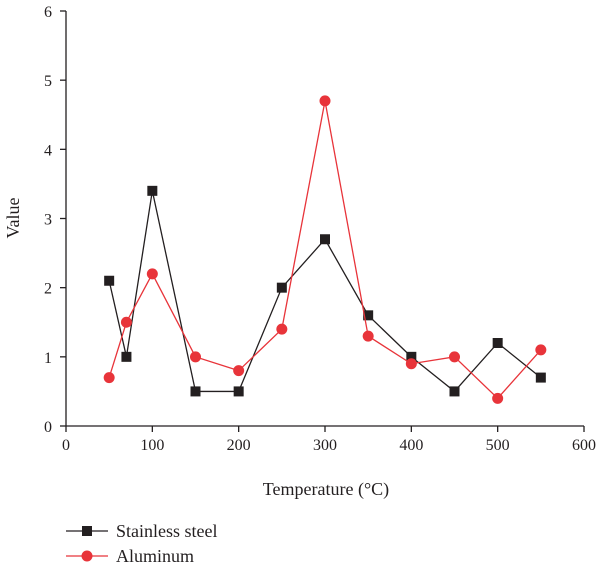  Describe the element at coordinates (48, 12) in the screenshot. I see `y-tick-label: 6` at that location.